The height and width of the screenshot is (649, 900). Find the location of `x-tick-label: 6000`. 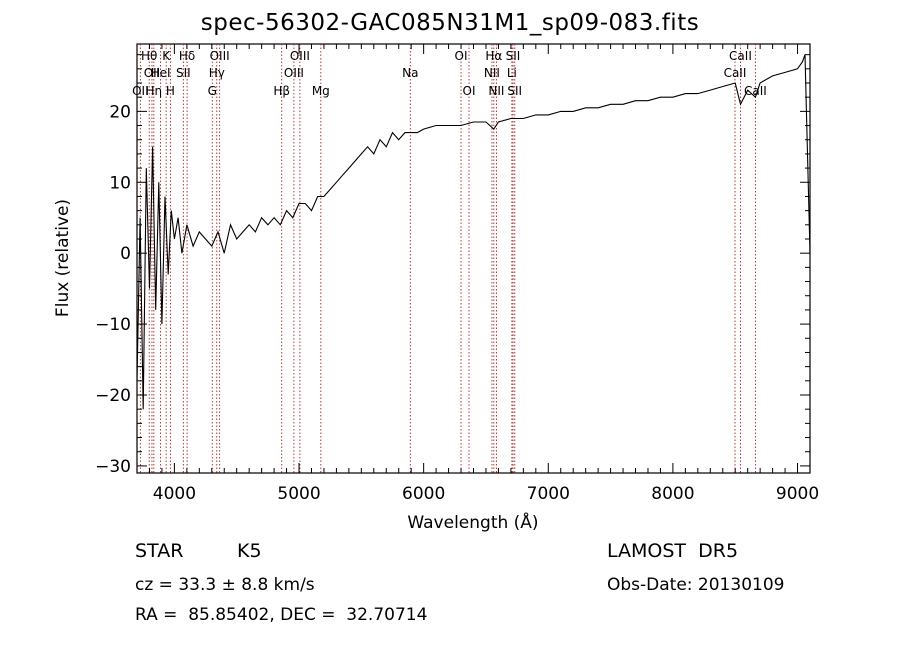

x-tick-label: 6000 is located at coordinates (423, 494).